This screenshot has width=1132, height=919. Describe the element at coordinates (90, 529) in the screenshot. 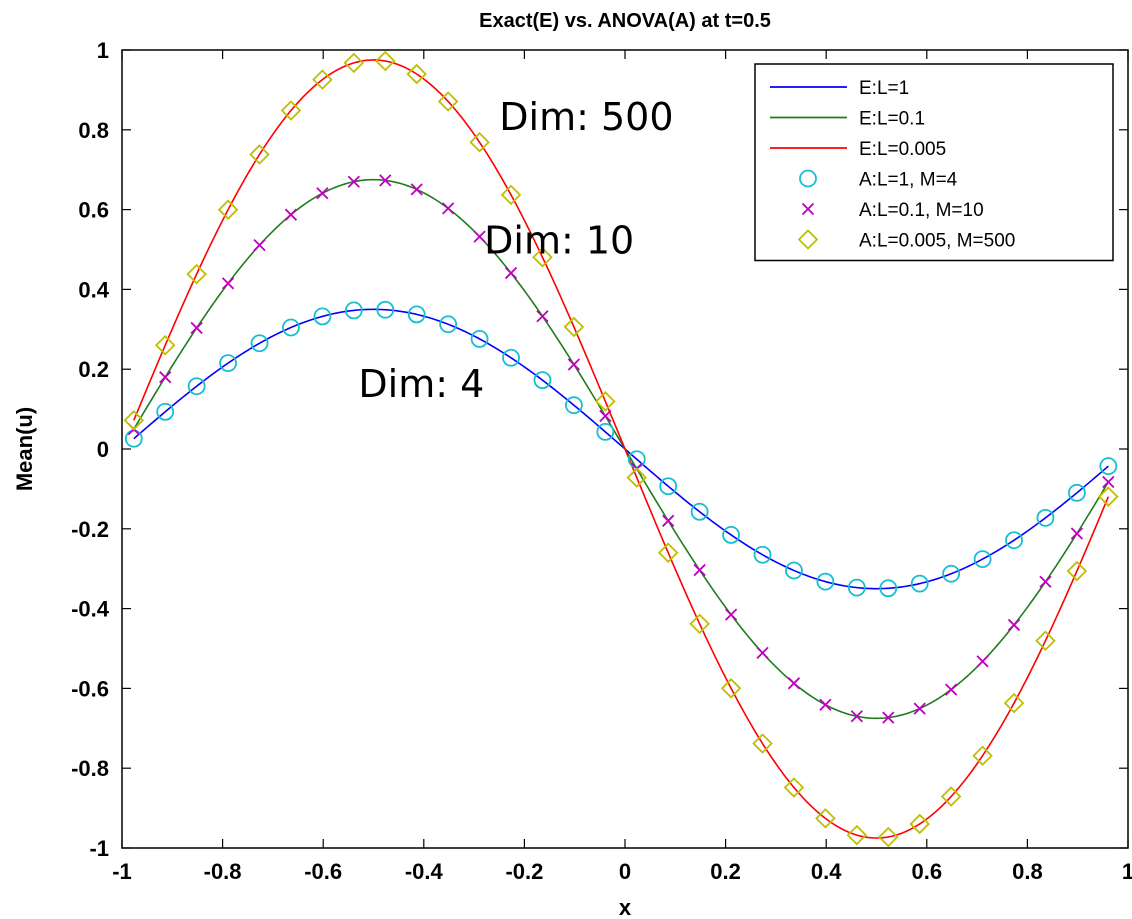

I see `y-tick-label: -0.2` at that location.